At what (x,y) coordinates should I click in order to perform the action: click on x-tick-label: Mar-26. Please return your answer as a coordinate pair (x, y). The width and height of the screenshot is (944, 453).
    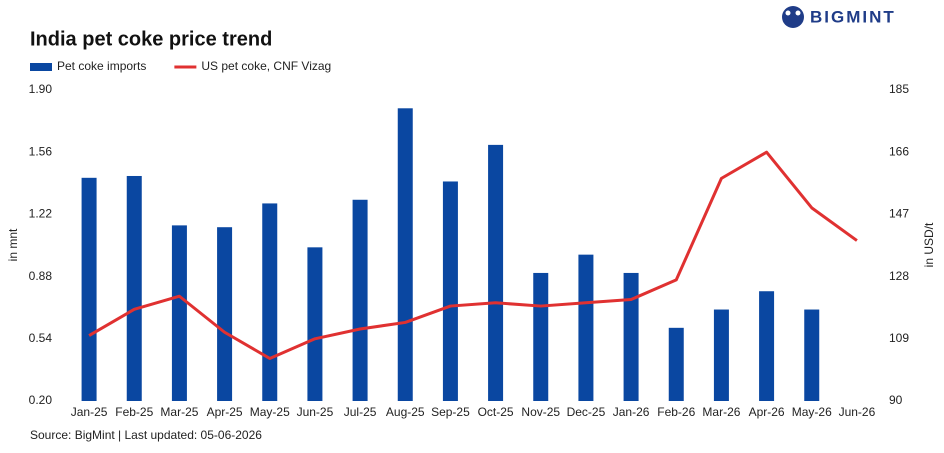
    Looking at the image, I should click on (721, 412).